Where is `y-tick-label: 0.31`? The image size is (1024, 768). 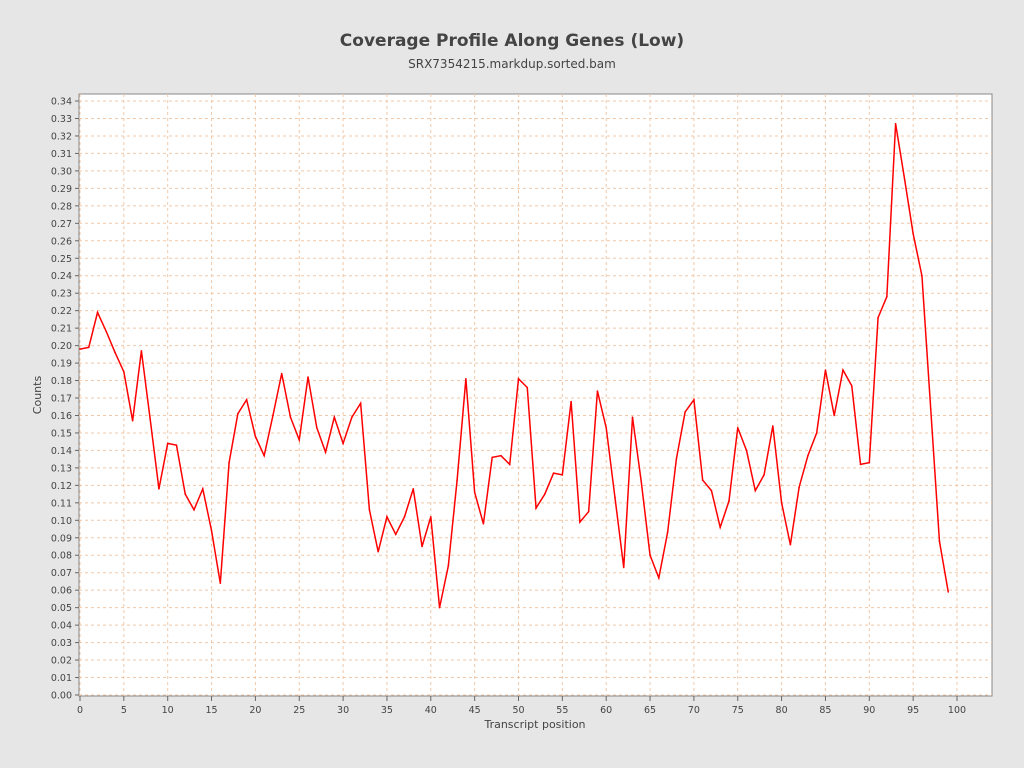
y-tick-label: 0.31 is located at coordinates (61, 154).